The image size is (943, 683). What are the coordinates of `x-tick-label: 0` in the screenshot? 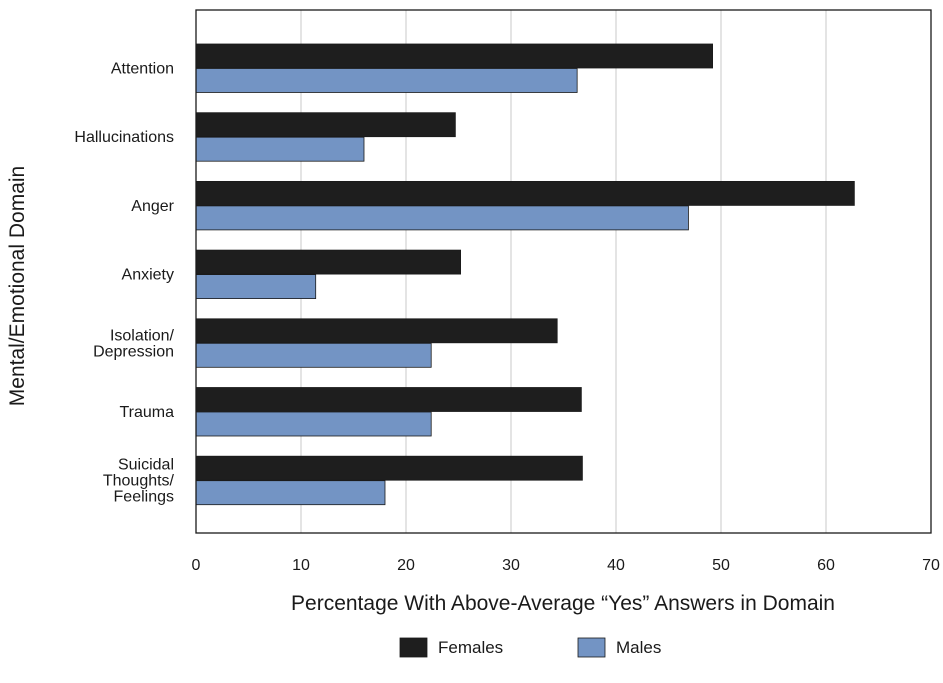 It's located at (196, 565).